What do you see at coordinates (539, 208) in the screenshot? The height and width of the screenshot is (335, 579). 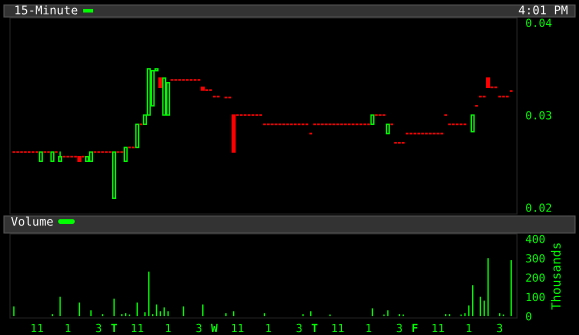 I see `y-tick-label: 0.02` at bounding box center [539, 208].